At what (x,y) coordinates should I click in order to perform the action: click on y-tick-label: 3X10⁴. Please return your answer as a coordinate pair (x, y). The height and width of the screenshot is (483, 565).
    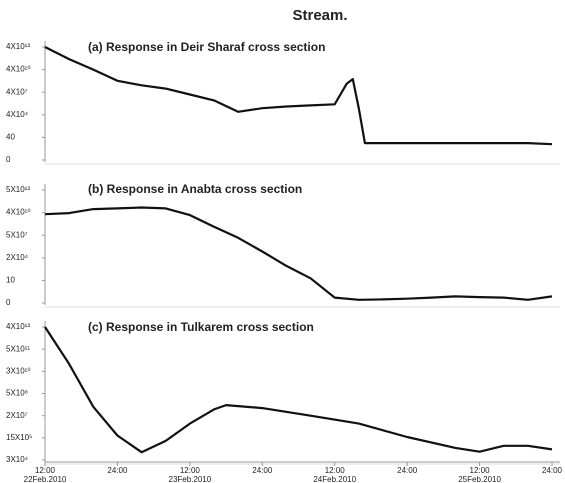
    Looking at the image, I should click on (17, 459).